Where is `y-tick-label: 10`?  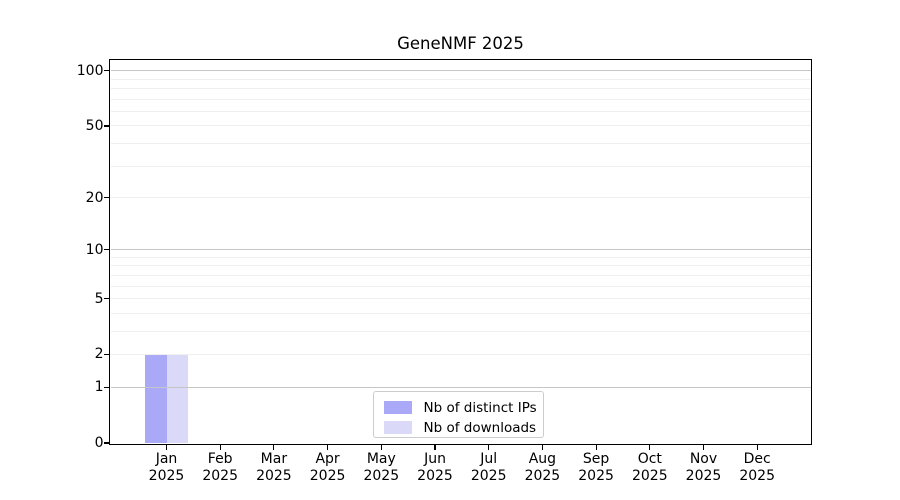 y-tick-label: 10 is located at coordinates (94, 249).